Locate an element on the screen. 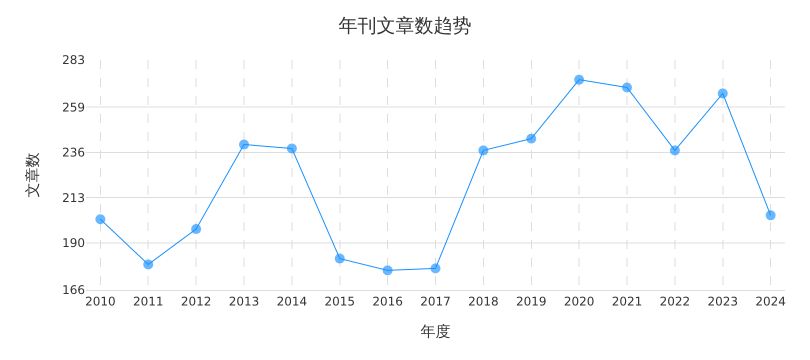 Image resolution: width=810 pixels, height=360 pixels. x-tick-label: 2021 is located at coordinates (627, 301).